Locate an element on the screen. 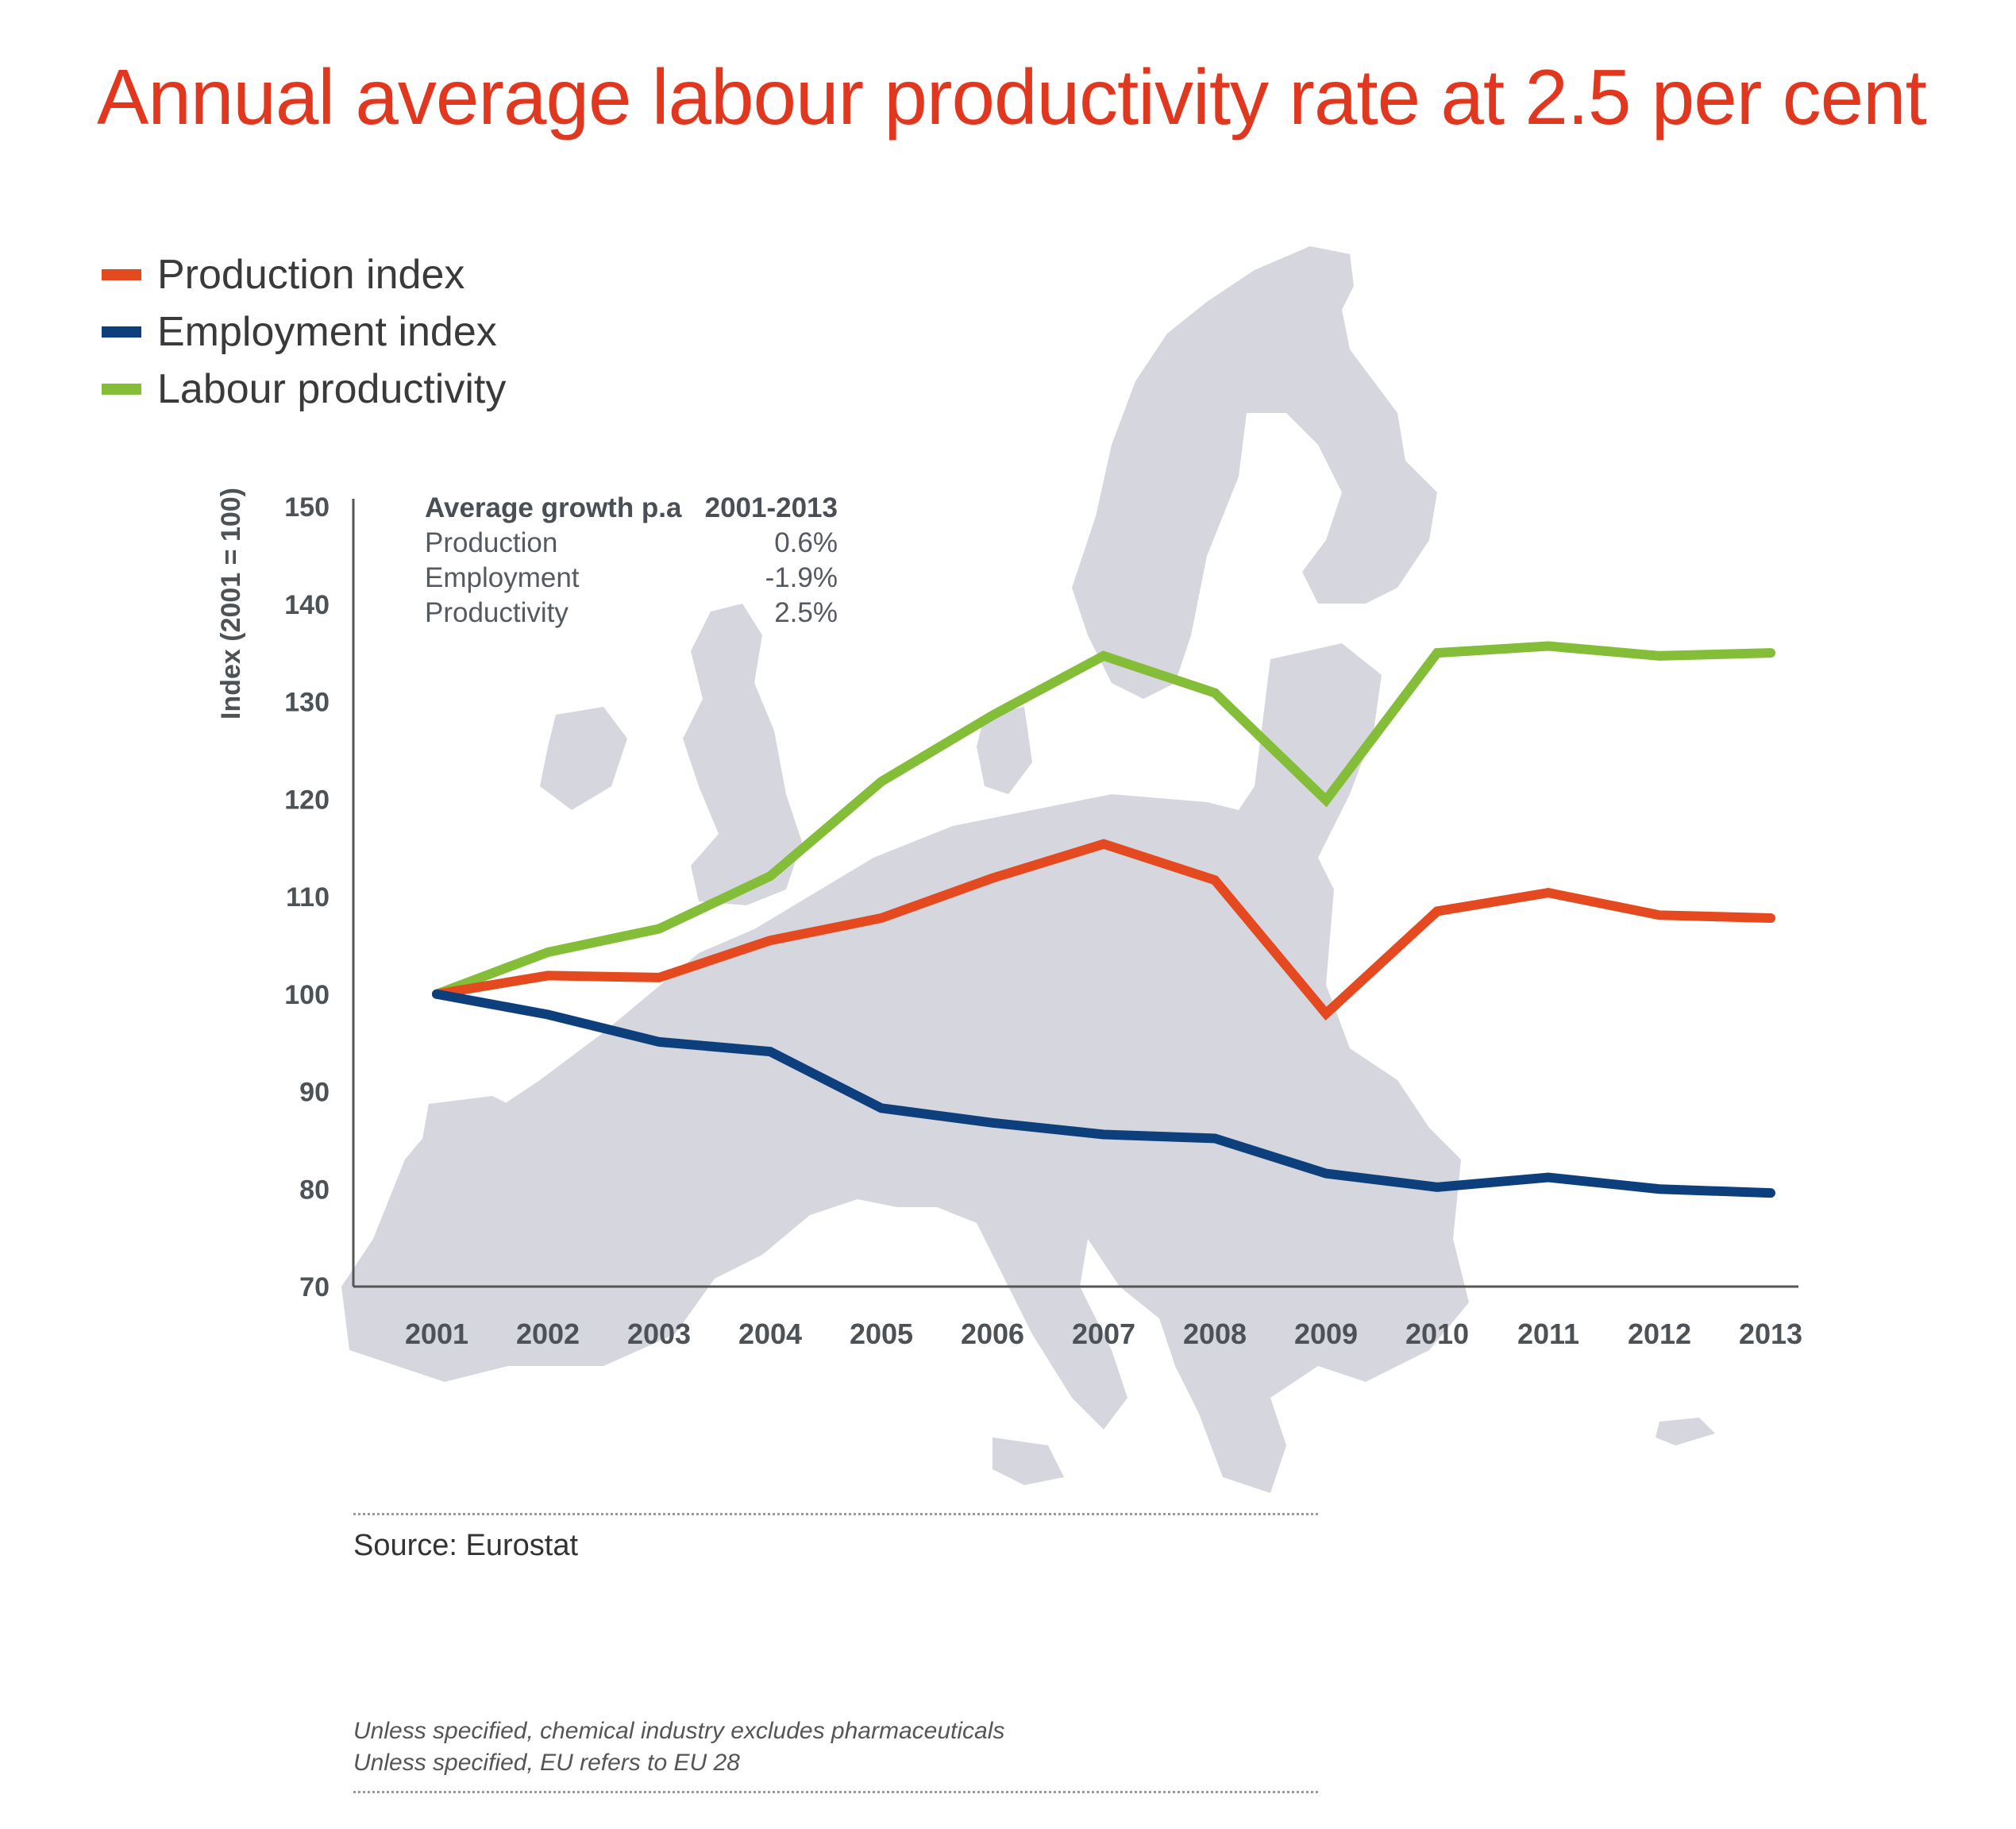 The height and width of the screenshot is (1829, 2016). footnote: Unless specified, EU refers to EU 28 is located at coordinates (547, 1763).